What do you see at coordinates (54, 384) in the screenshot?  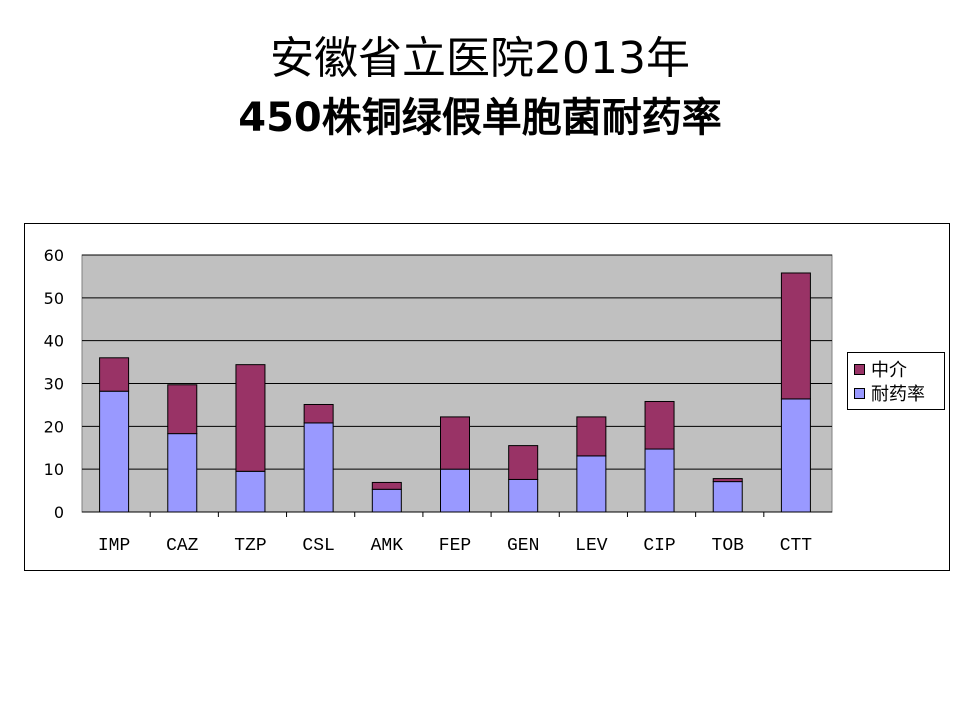 I see `y-tick-label: 30` at bounding box center [54, 384].